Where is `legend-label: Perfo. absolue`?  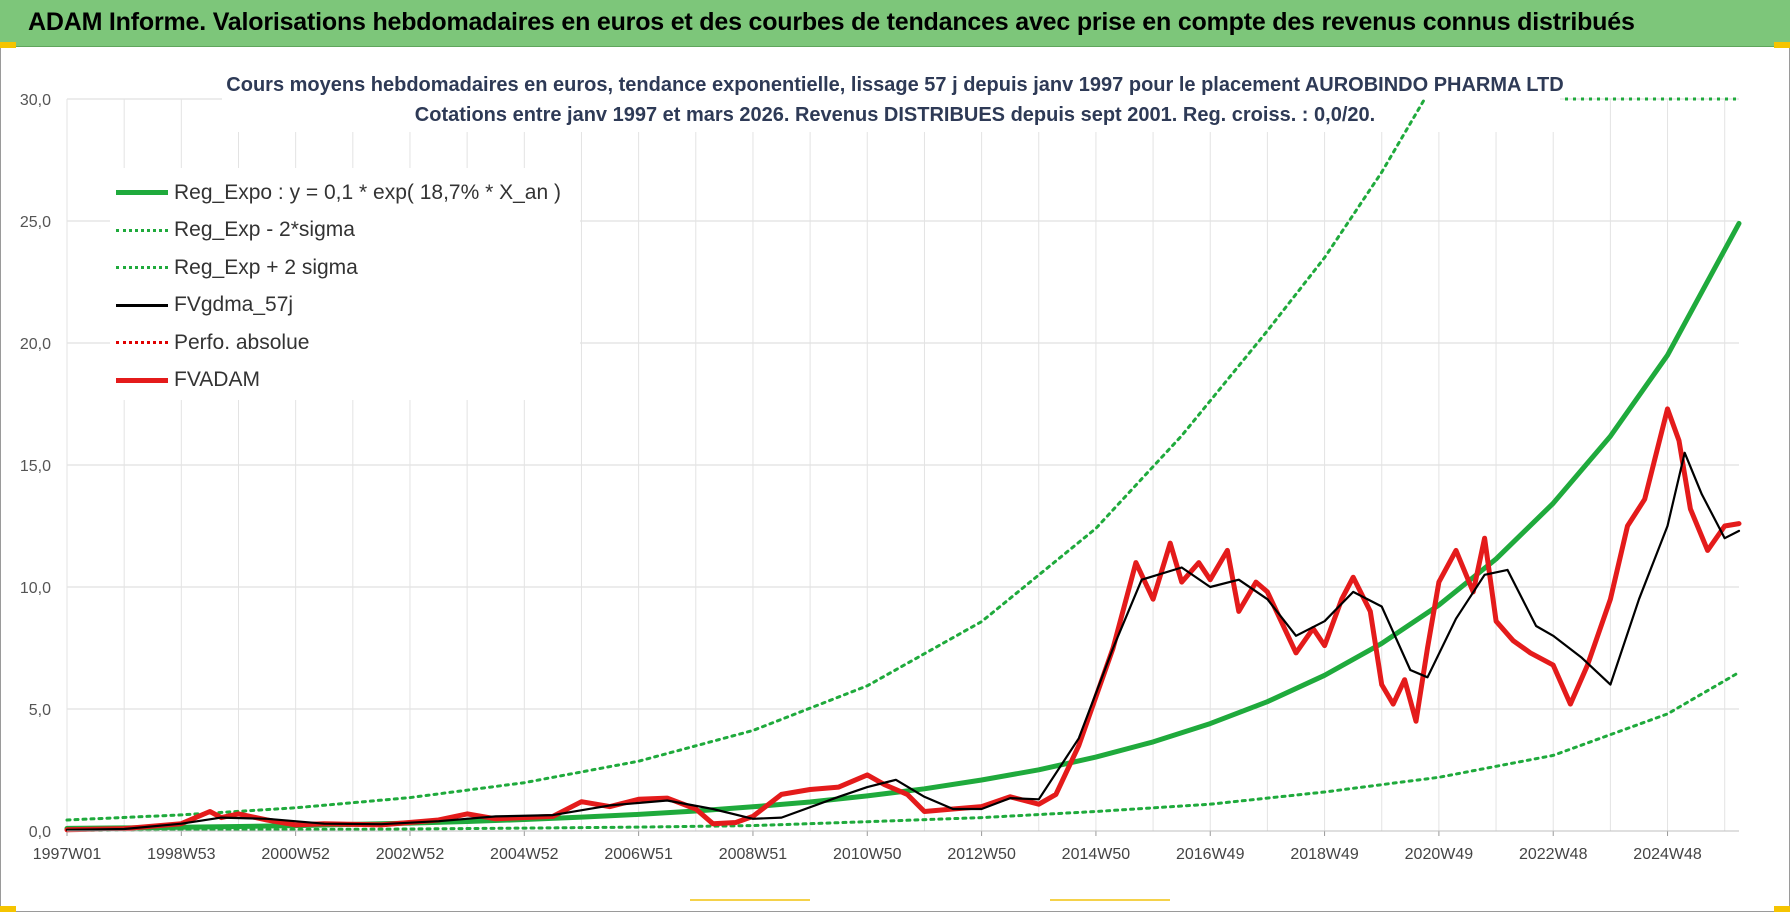 legend-label: Perfo. absolue is located at coordinates (242, 342).